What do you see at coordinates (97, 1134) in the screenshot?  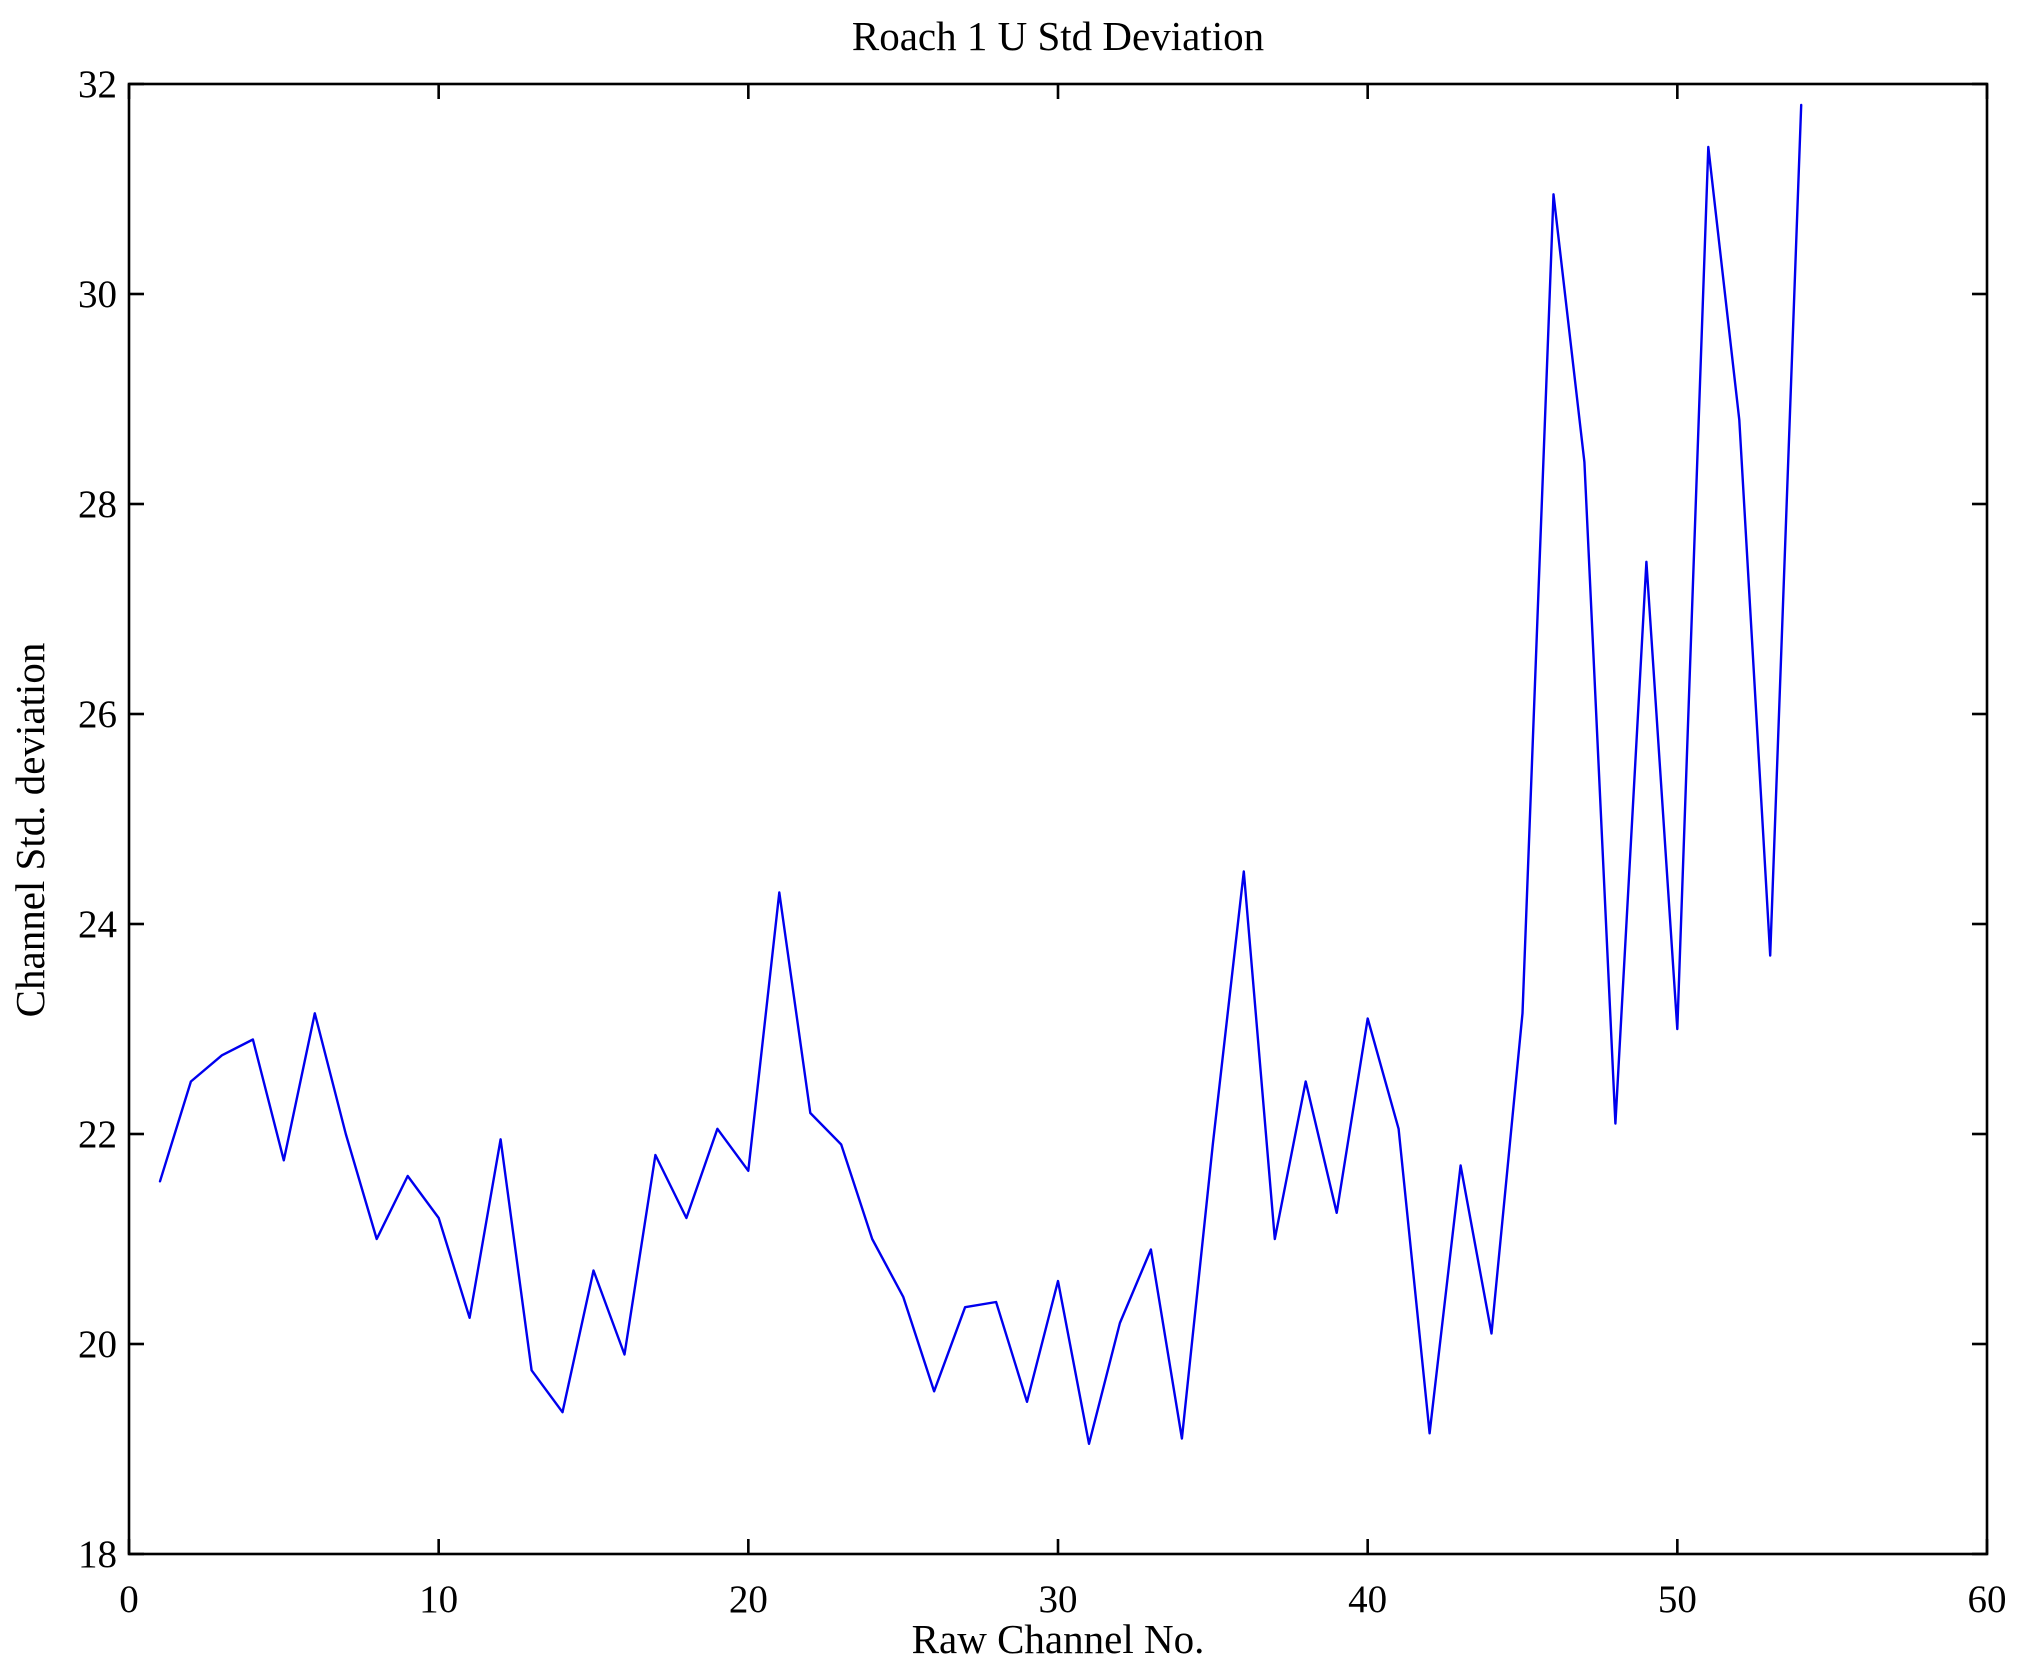 I see `y-tick-label: 22` at bounding box center [97, 1134].